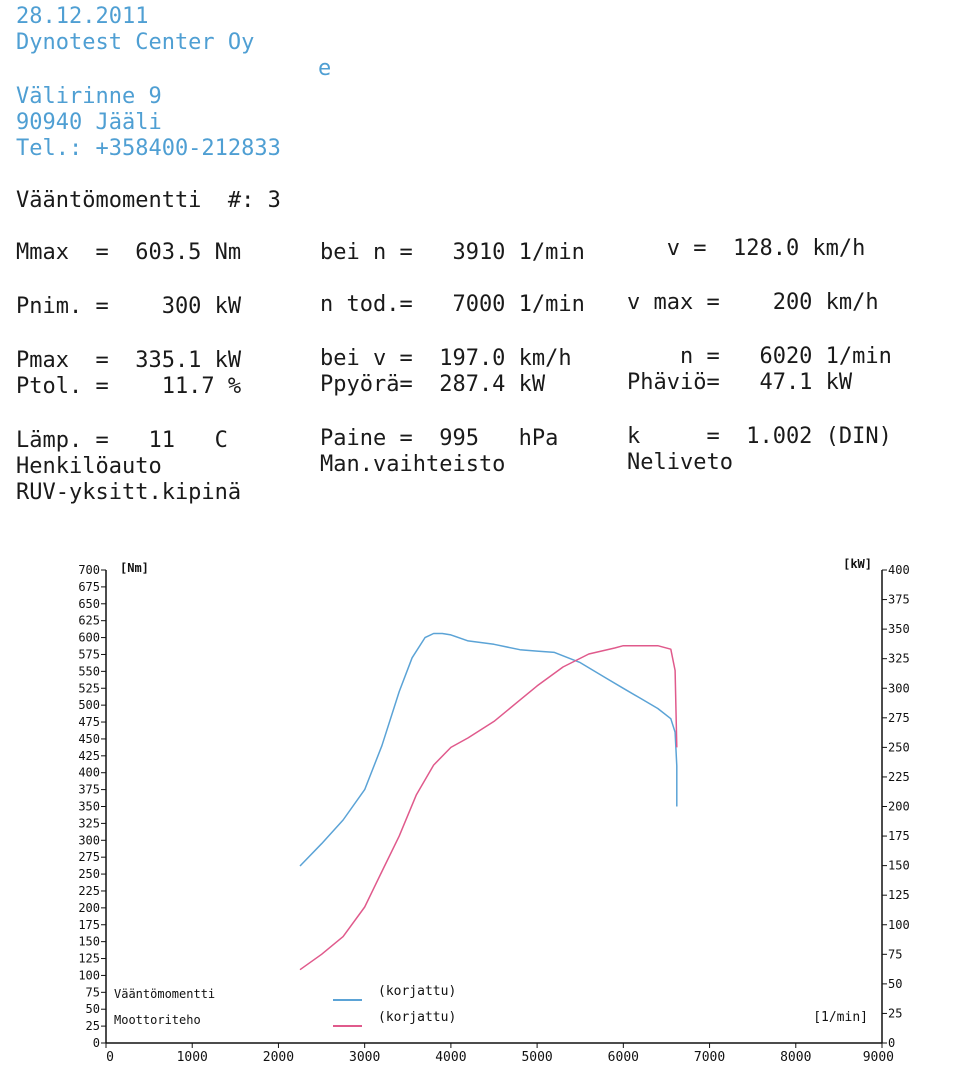 The width and height of the screenshot is (953, 1080). Describe the element at coordinates (452, 304) in the screenshot. I see `result-n-tod: n tod.= 7000 1/min` at that location.